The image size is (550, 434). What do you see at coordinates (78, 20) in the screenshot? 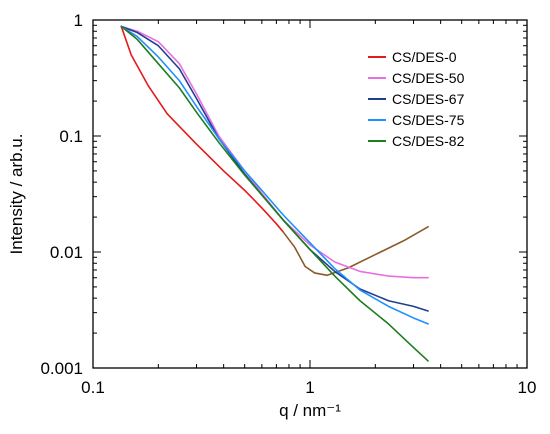
I see `y-tick-label: 1` at bounding box center [78, 20].